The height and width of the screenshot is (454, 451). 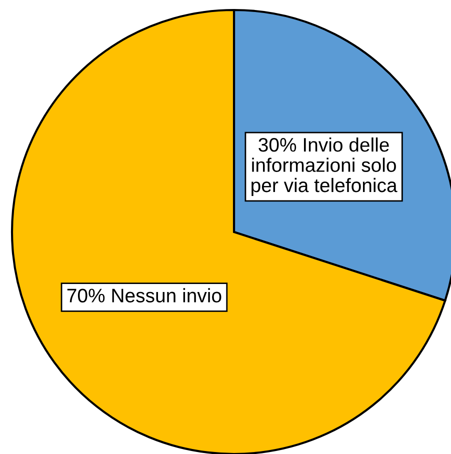 What do you see at coordinates (144, 295) in the screenshot?
I see `slice-label: 70% Nessun invio` at bounding box center [144, 295].